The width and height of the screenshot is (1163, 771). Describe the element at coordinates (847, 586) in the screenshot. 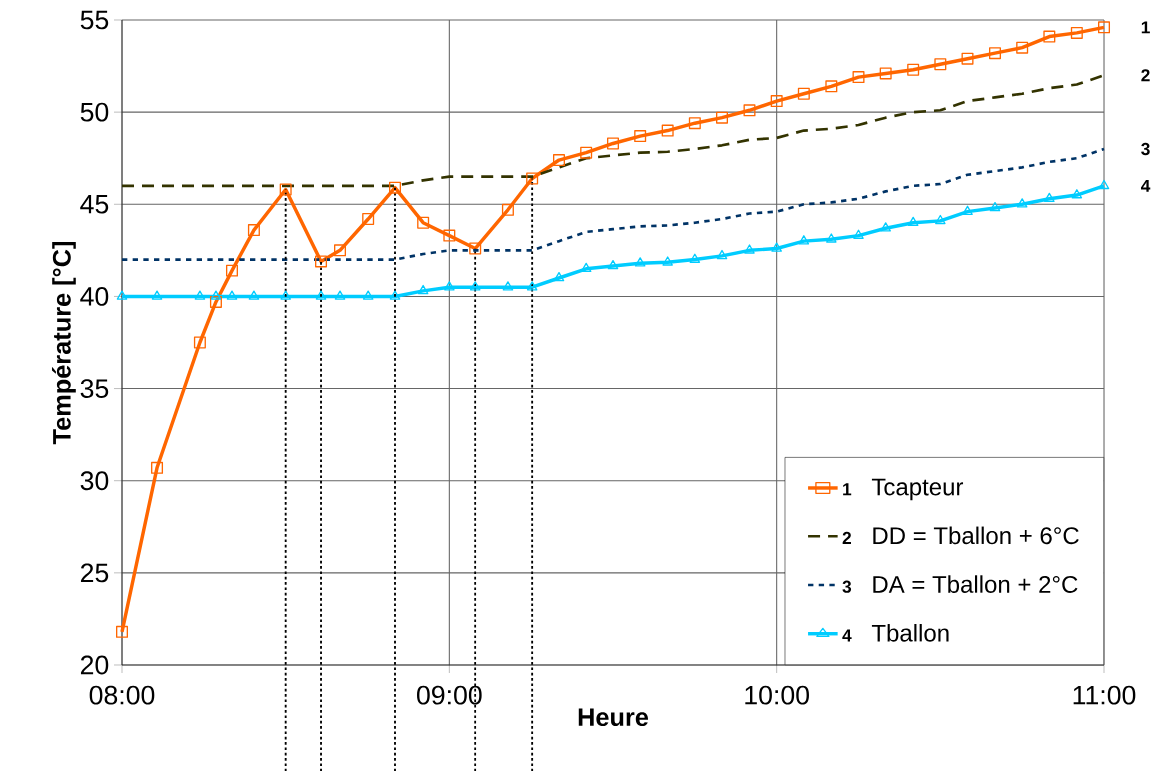

I see `annotation: 3` at that location.